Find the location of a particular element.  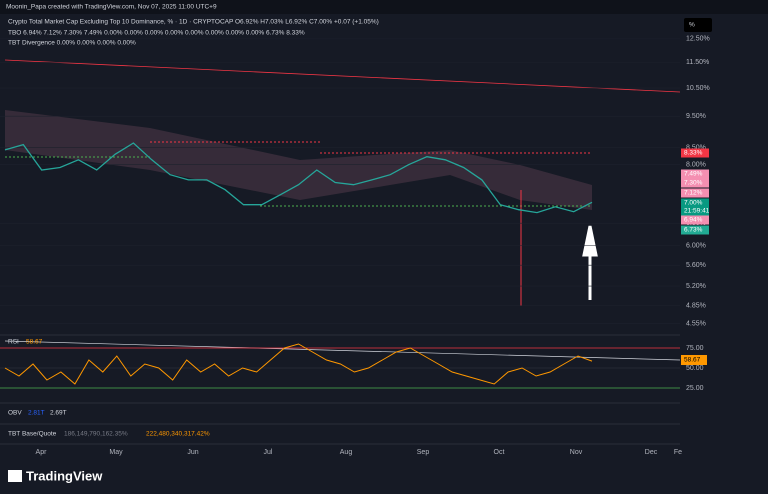

obv-value: 2.81T is located at coordinates (36, 413).